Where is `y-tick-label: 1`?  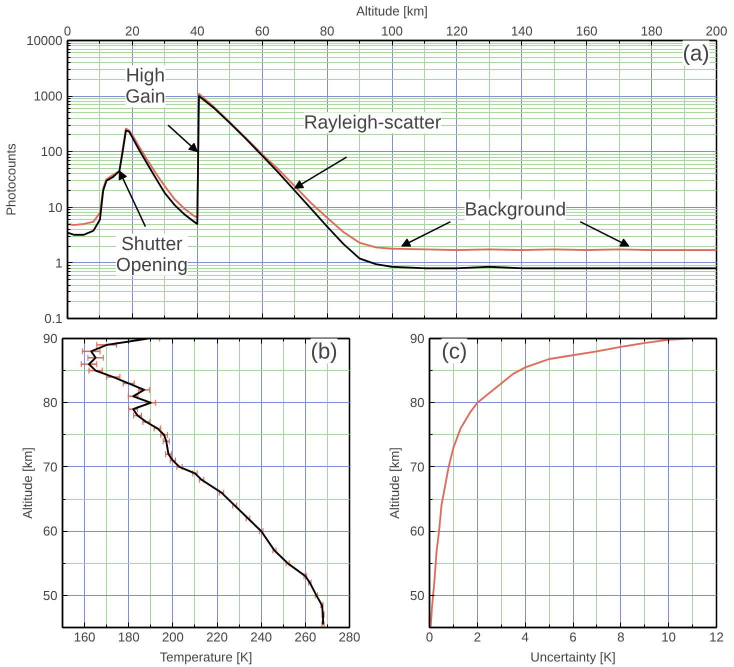 y-tick-label: 1 is located at coordinates (59, 262).